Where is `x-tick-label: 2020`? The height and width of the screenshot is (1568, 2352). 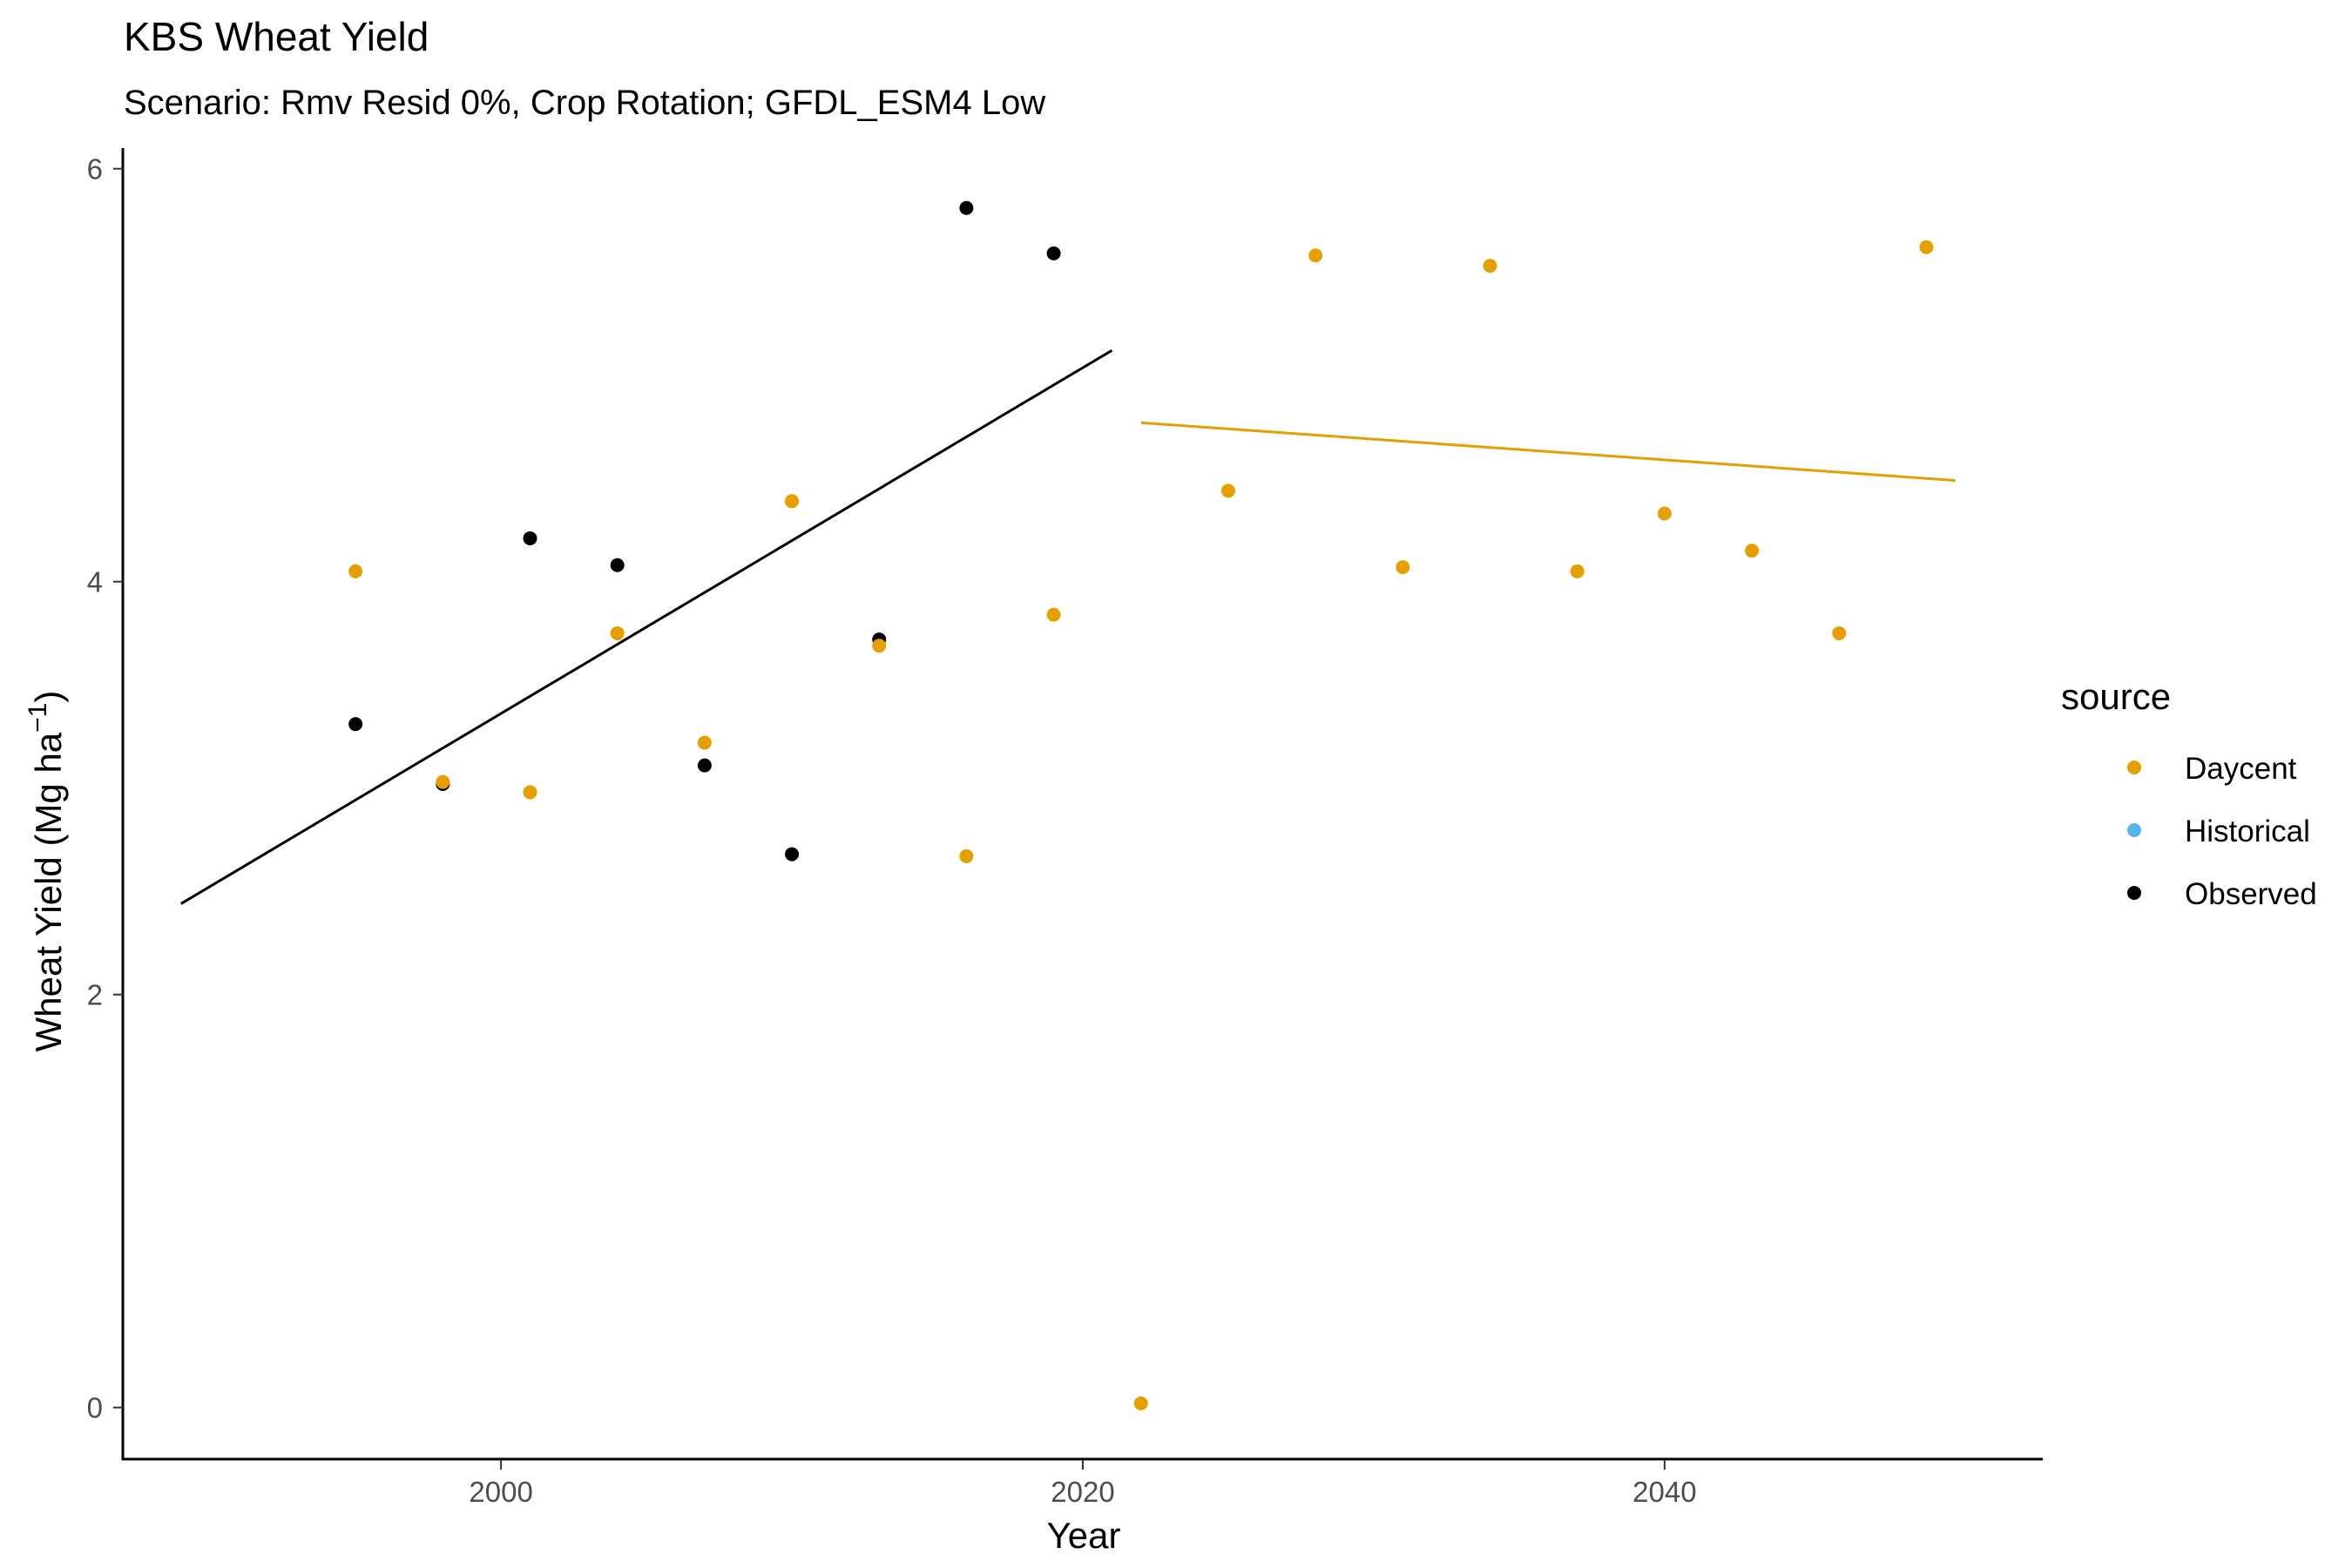
x-tick-label: 2020 is located at coordinates (1083, 1492).